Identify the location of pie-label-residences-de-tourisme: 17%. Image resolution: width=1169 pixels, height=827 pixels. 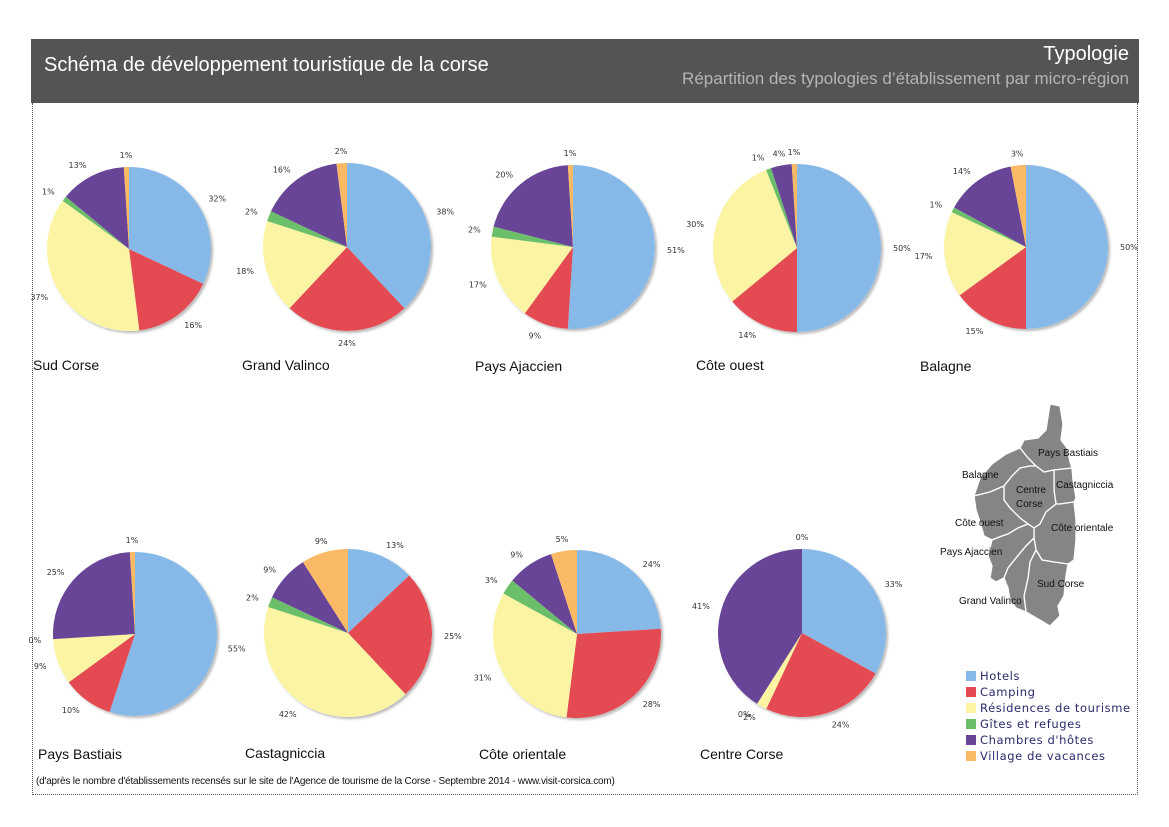
(924, 256).